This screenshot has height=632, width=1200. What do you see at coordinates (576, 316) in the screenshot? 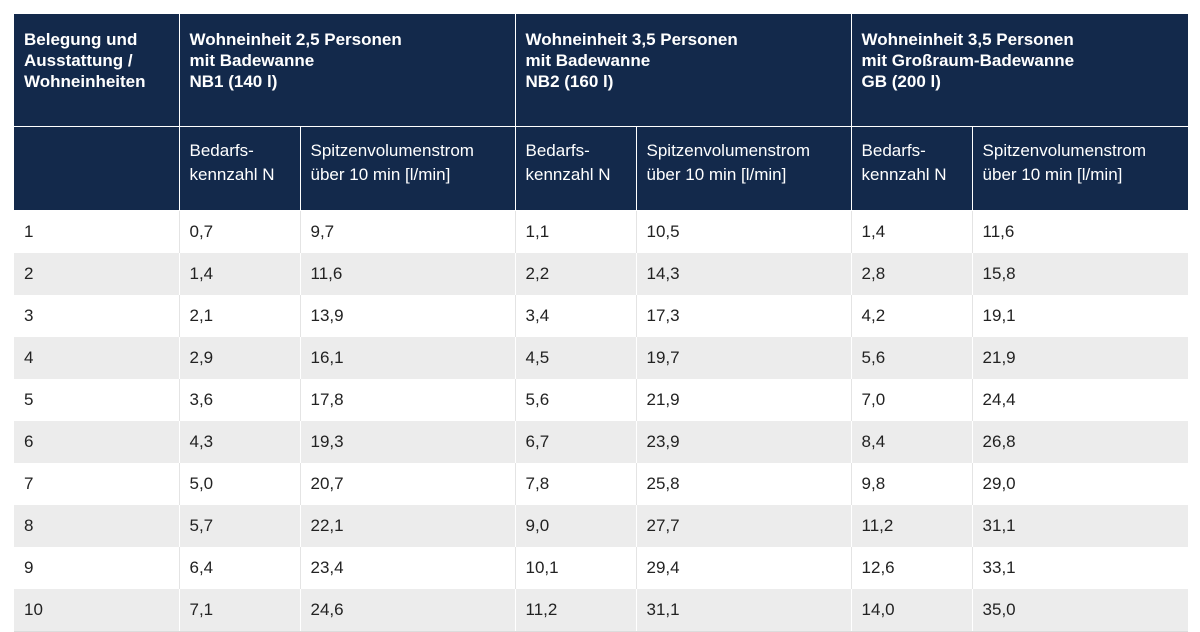
I see `cell-bedarfskennzahl-nb2: 3,4` at bounding box center [576, 316].